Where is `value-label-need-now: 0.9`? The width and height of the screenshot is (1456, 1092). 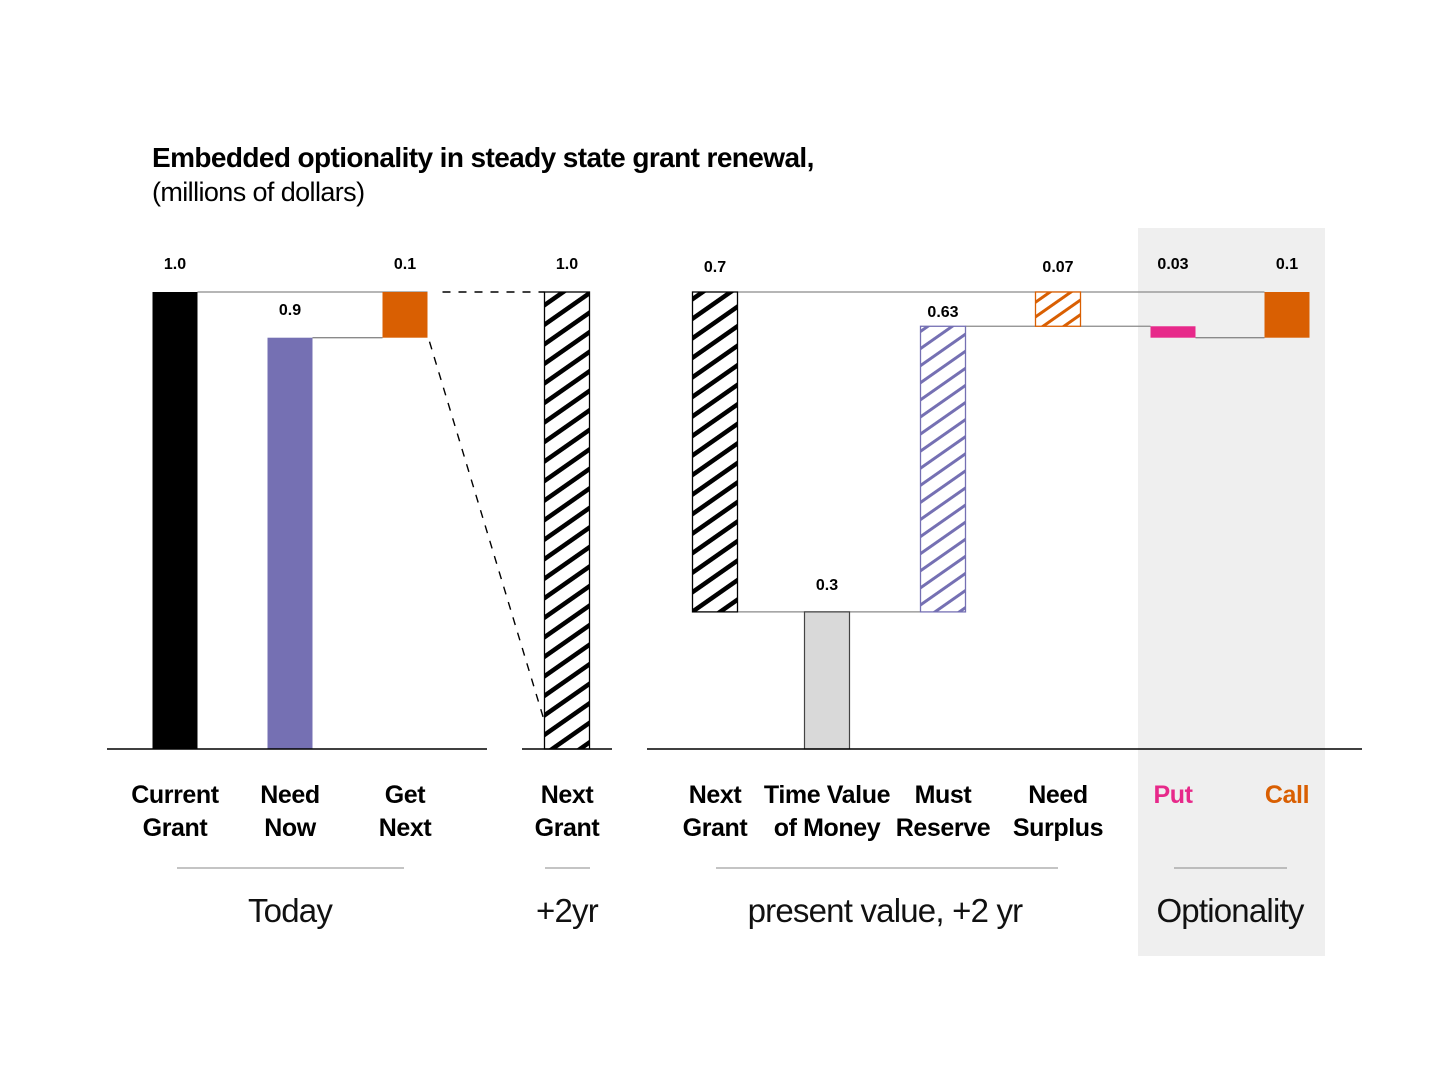 value-label-need-now: 0.9 is located at coordinates (290, 310).